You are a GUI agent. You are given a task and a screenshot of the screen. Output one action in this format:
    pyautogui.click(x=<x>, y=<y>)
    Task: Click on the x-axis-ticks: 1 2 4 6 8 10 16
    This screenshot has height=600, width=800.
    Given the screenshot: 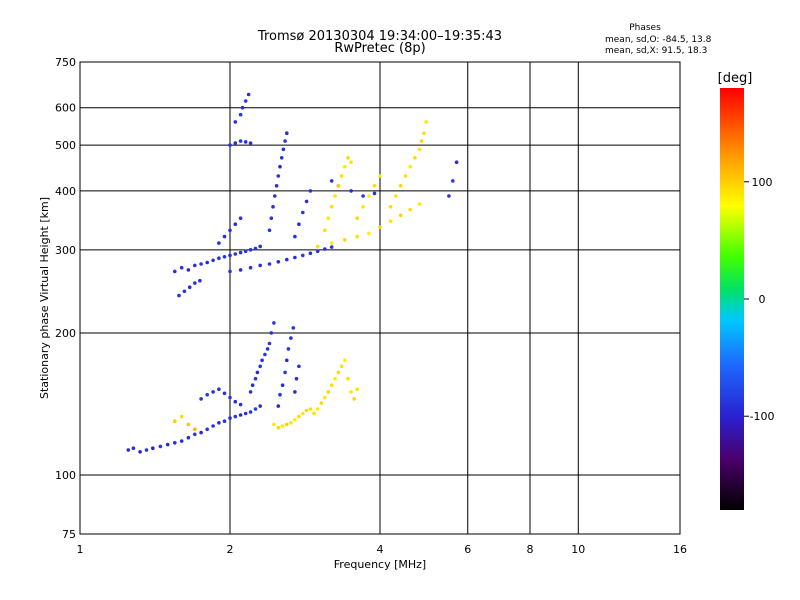 What is the action you would take?
    pyautogui.click(x=382, y=549)
    